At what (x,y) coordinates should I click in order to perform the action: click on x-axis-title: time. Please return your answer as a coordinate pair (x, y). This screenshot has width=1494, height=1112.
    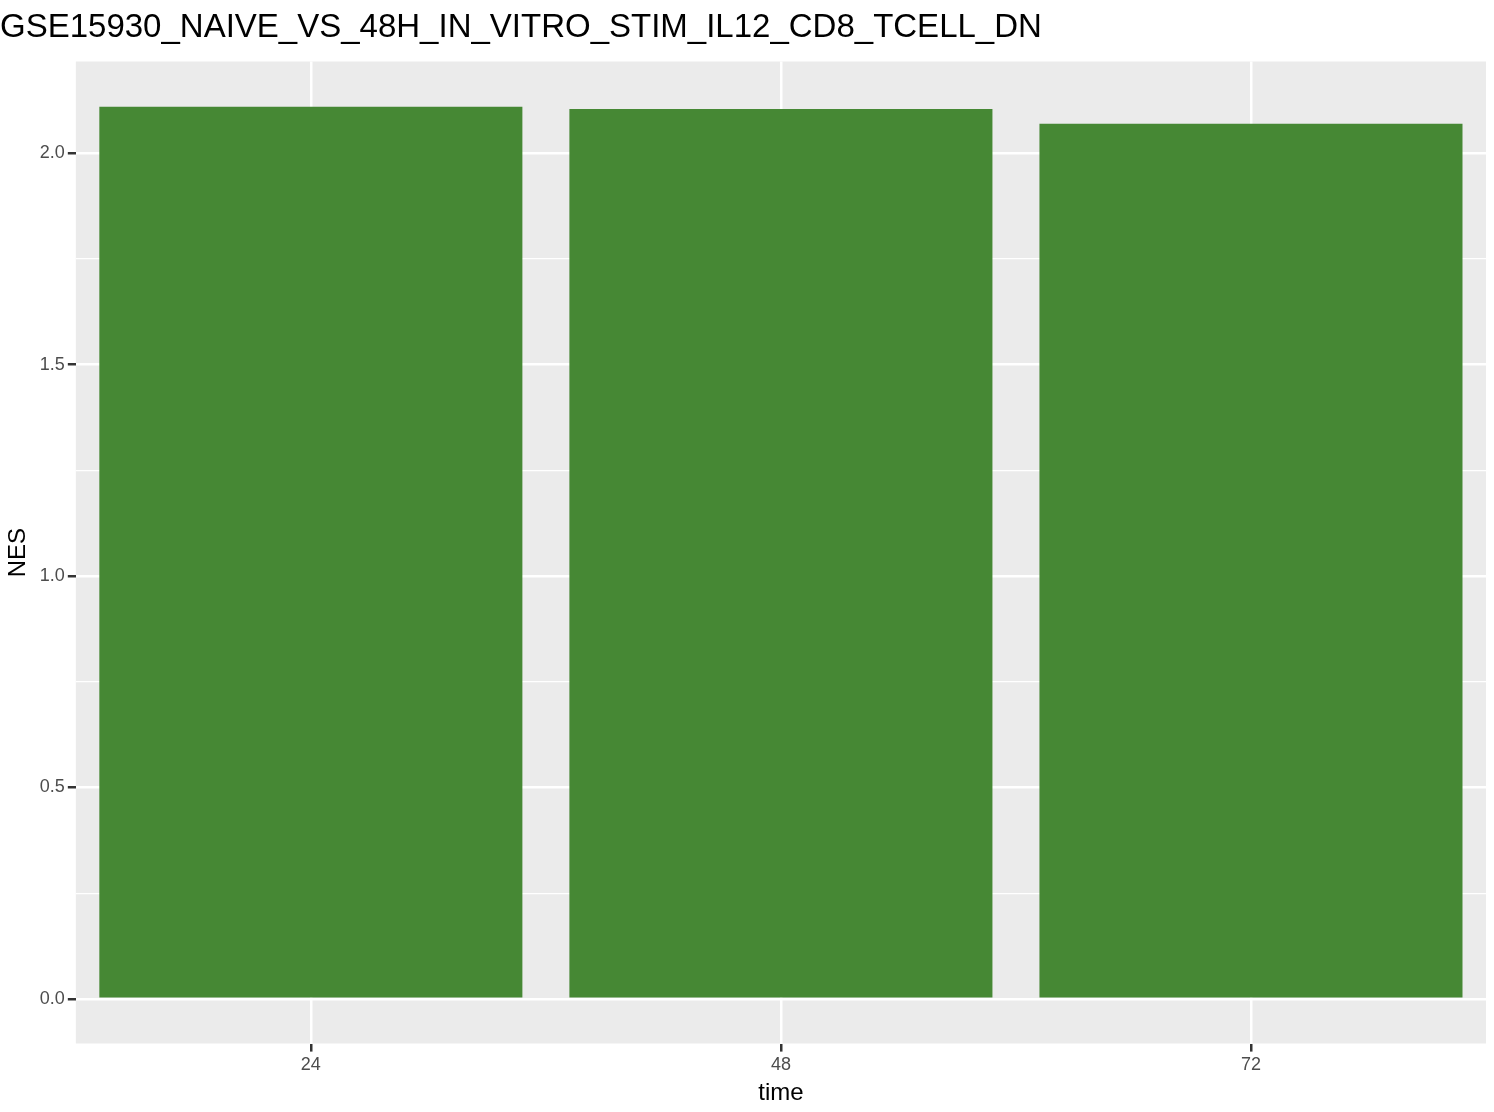
    Looking at the image, I should click on (781, 1092).